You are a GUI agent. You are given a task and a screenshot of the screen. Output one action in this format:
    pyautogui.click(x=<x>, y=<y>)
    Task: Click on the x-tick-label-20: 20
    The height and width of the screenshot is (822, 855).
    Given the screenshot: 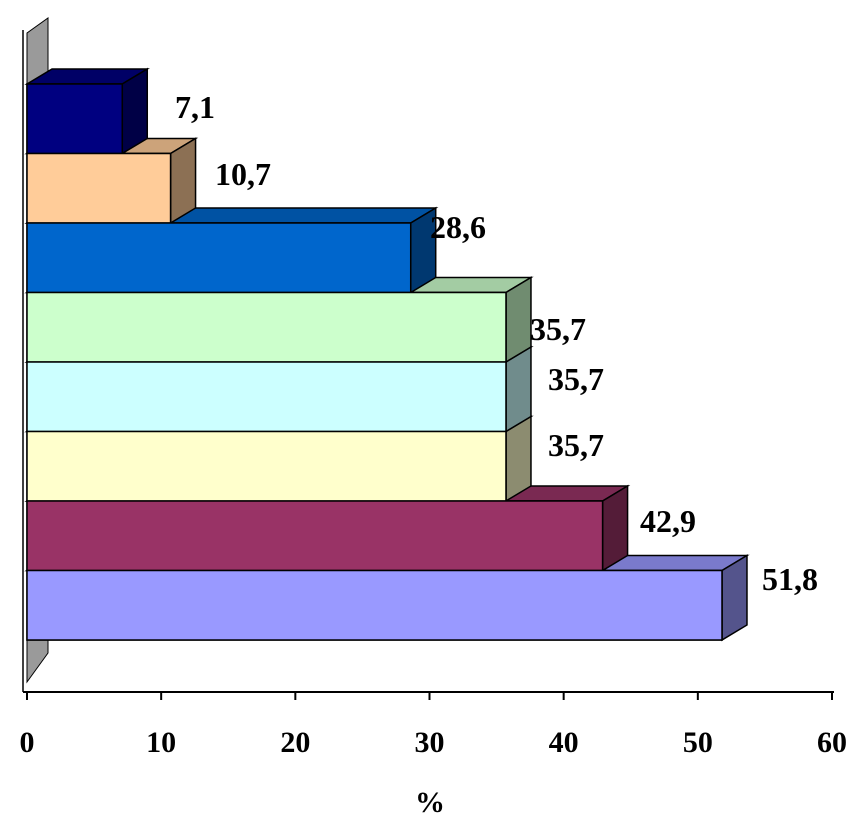 What is the action you would take?
    pyautogui.click(x=295, y=742)
    